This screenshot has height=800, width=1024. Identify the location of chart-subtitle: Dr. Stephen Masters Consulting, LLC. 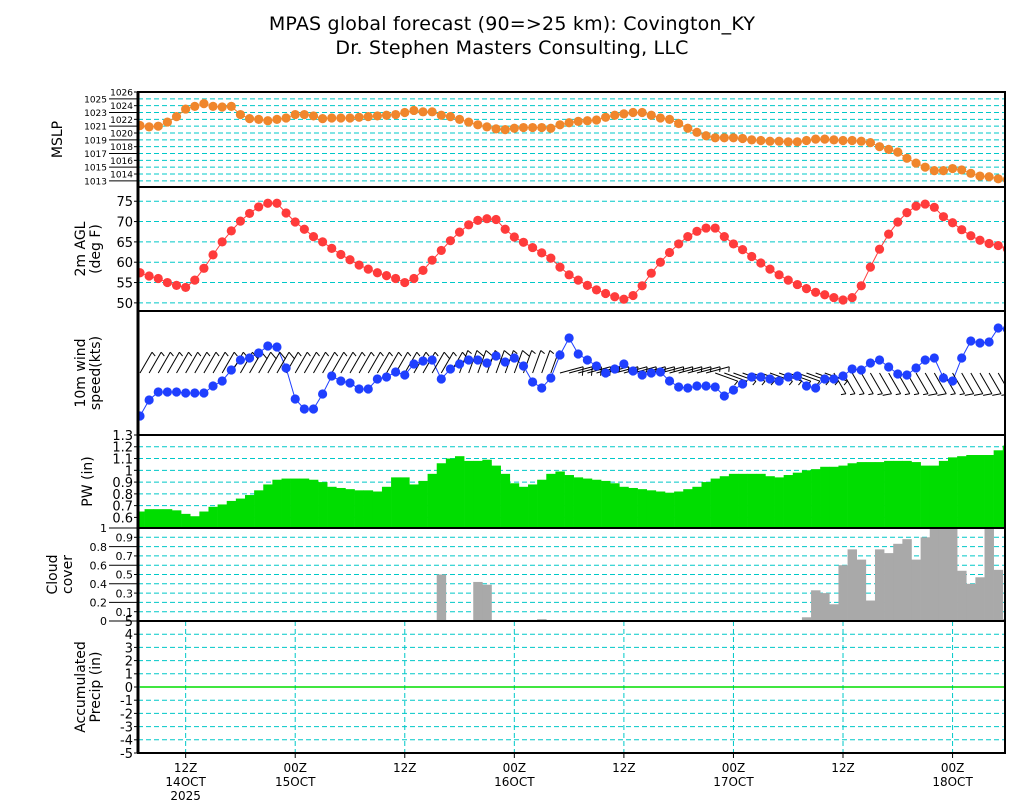
(512, 48).